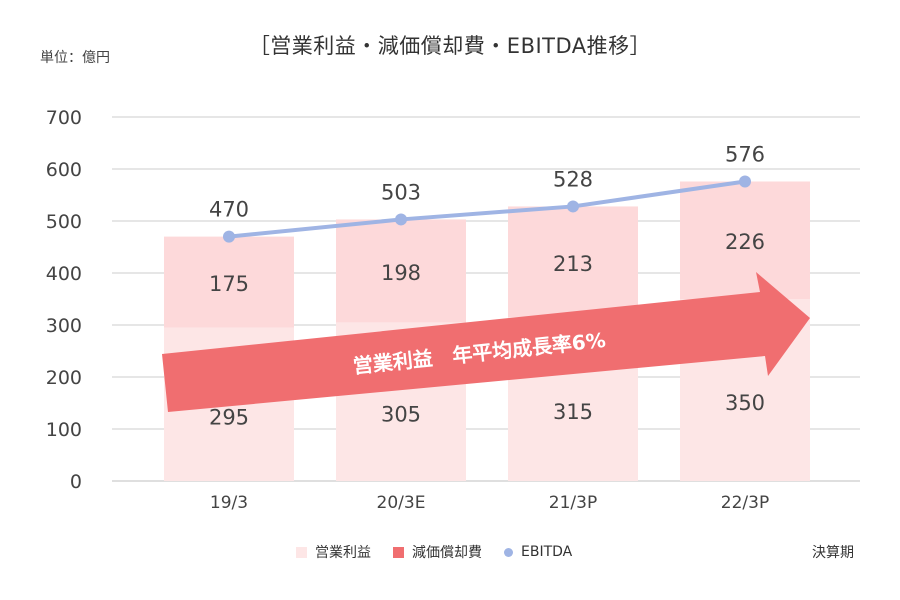 The height and width of the screenshot is (600, 900). Describe the element at coordinates (64, 118) in the screenshot. I see `y-tick-label: 700` at that location.